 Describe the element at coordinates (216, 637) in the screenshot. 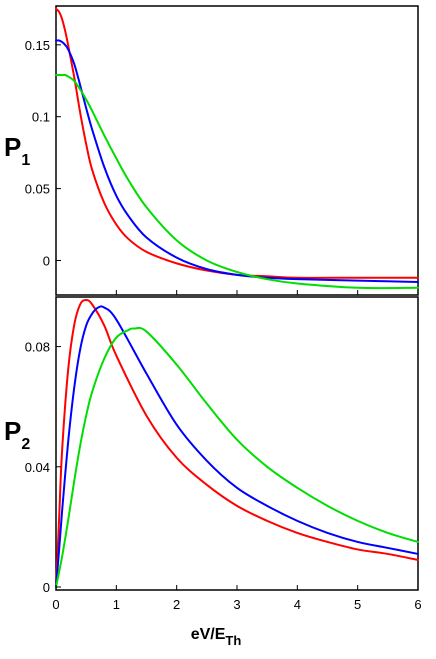

I see `x-axis-title: eV/ETh` at that location.